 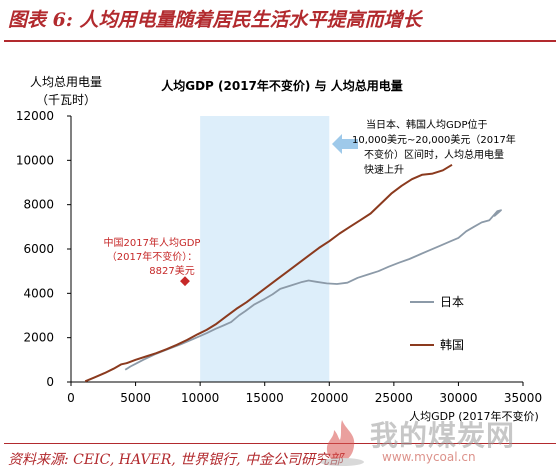 What do you see at coordinates (394, 398) in the screenshot?
I see `x-tick-label: 25000` at bounding box center [394, 398].